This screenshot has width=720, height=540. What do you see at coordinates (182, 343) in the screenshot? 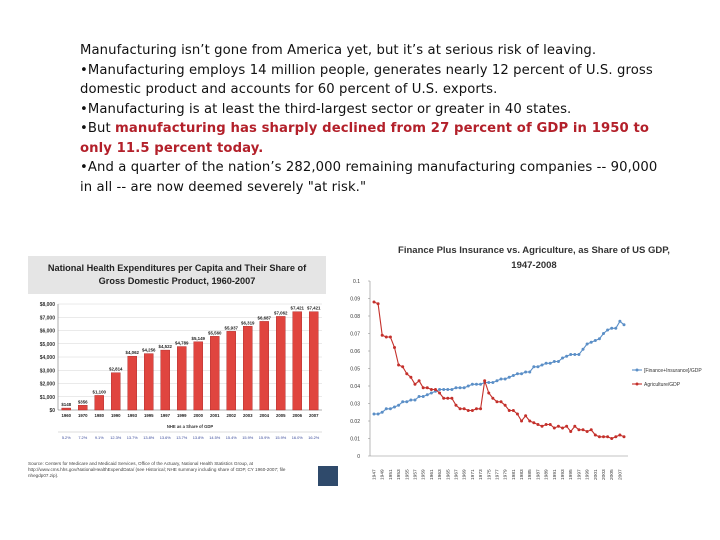
I see `bar-value-label: $4,789` at bounding box center [182, 343].